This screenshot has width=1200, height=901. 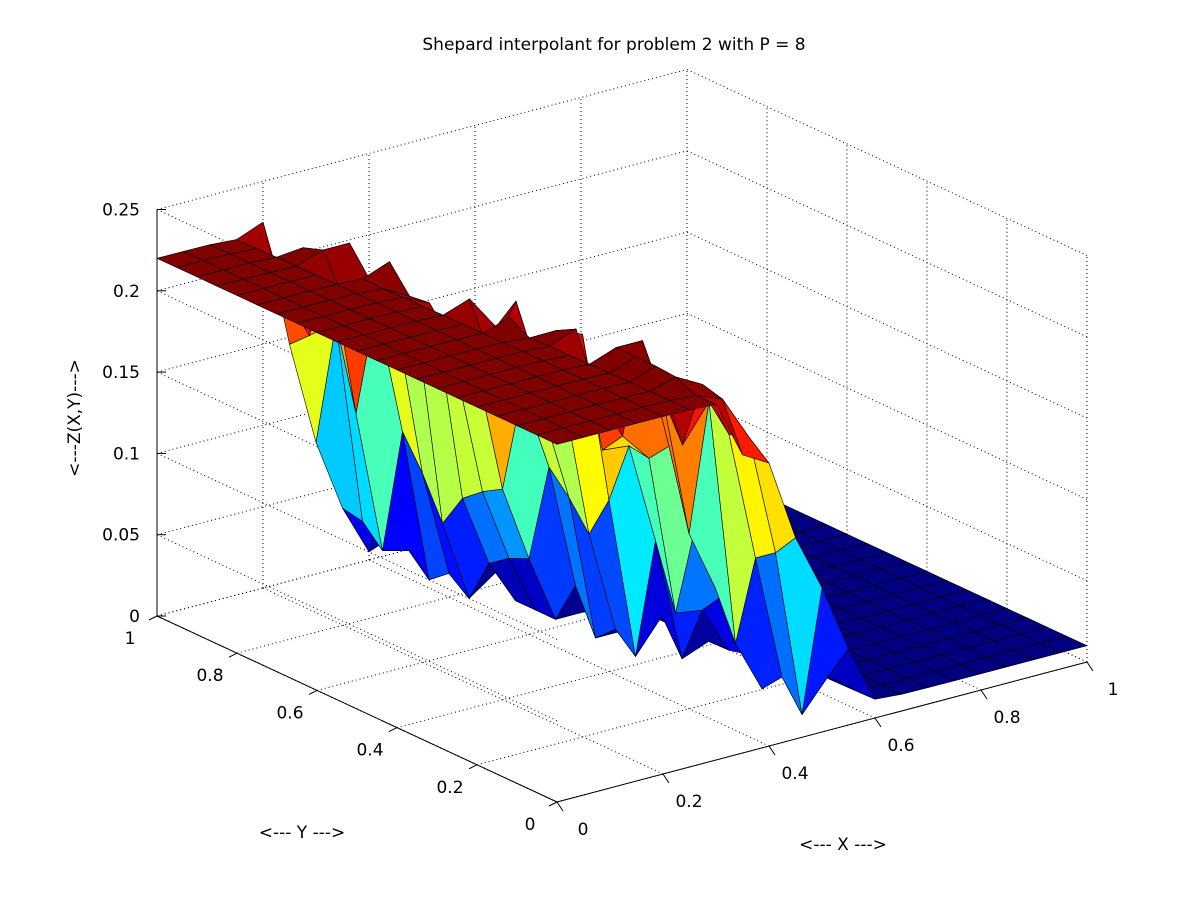 What do you see at coordinates (900, 746) in the screenshot?
I see `x-tick-label: 0.6` at bounding box center [900, 746].